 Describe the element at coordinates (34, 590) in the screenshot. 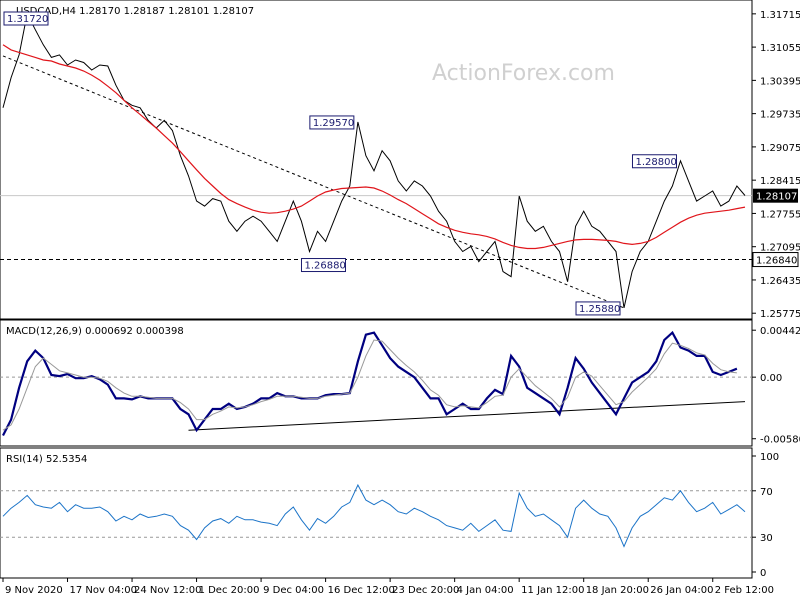

I see `x-tick-label: 9 Nov 2020` at that location.